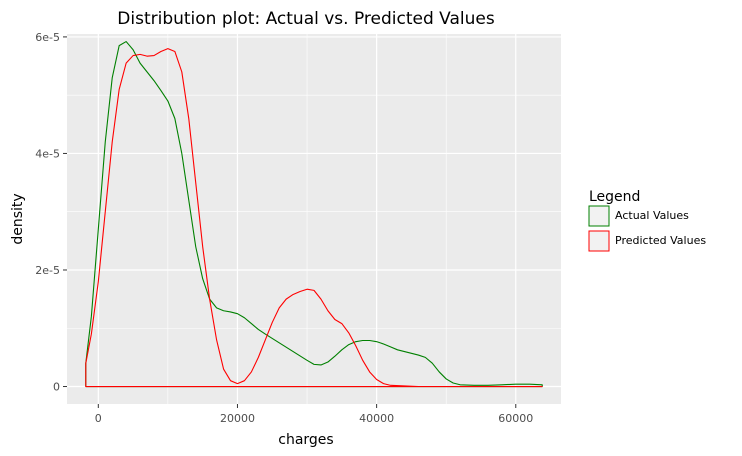 This screenshot has width=742, height=456. What do you see at coordinates (47, 37) in the screenshot?
I see `y-tick-label: 6e-5` at bounding box center [47, 37].